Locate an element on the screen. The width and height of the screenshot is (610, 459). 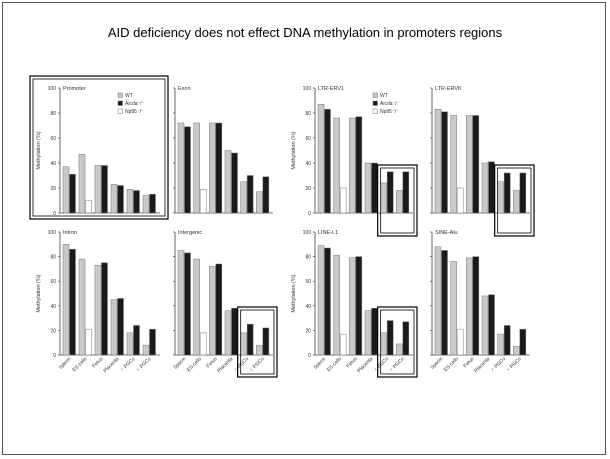
panel-title: Intergenic is located at coordinates (190, 233).